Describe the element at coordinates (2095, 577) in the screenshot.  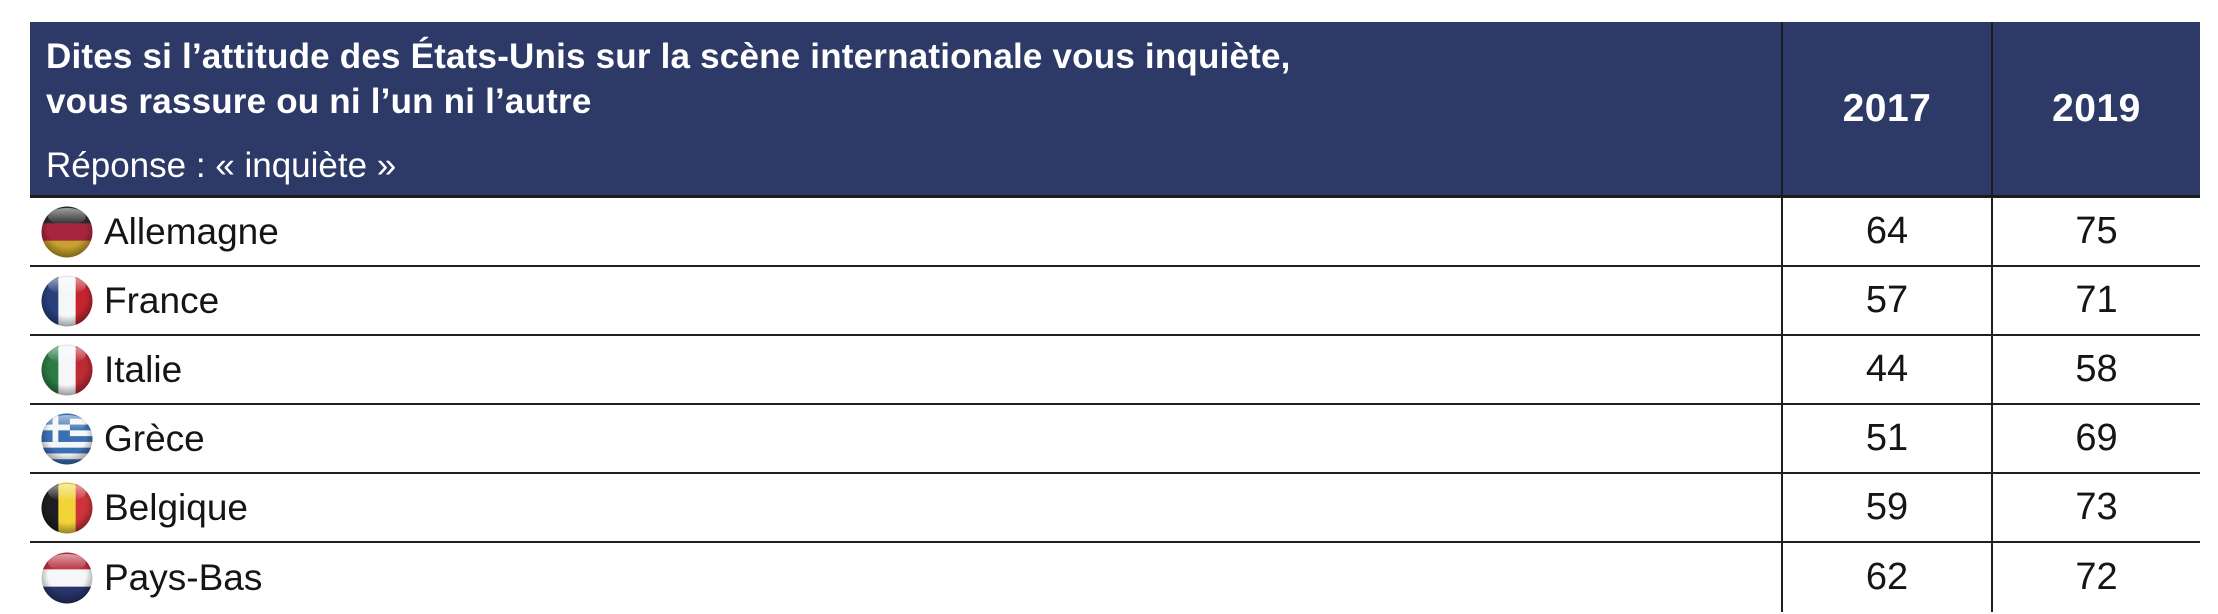
I see `value-2019: 72` at that location.